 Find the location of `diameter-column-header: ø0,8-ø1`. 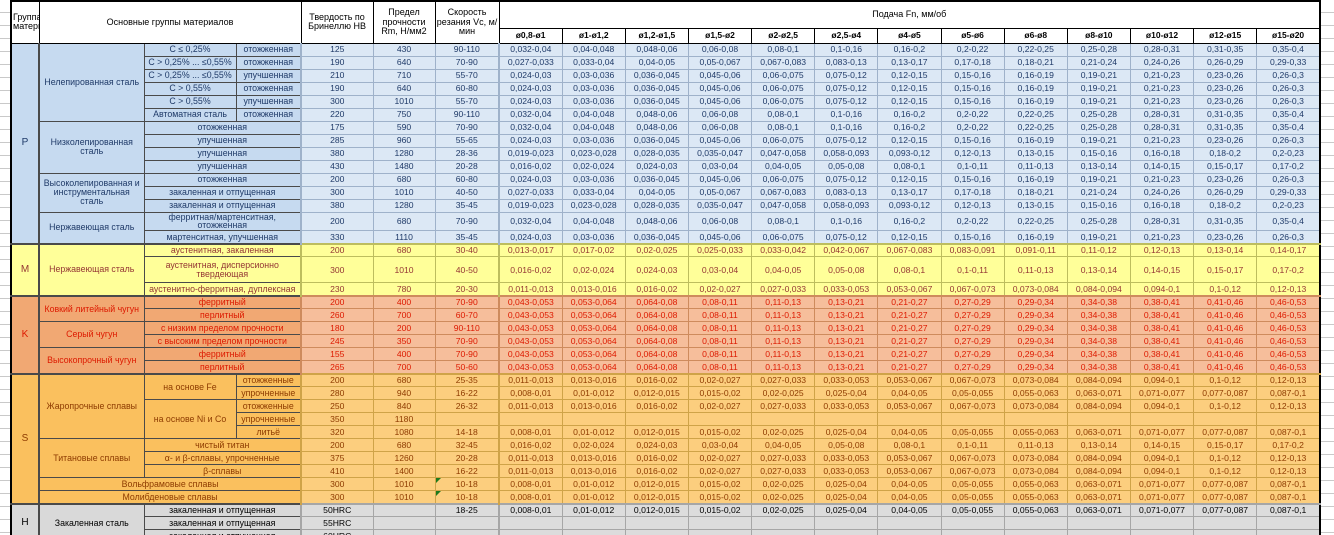

diameter-column-header: ø0,8-ø1 is located at coordinates (530, 35).